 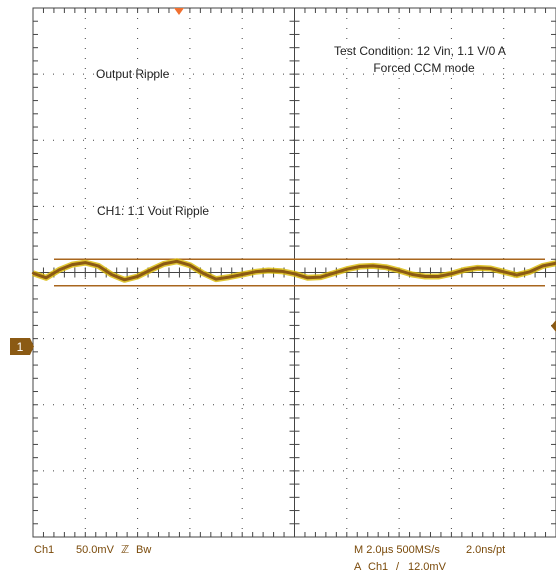 What do you see at coordinates (153, 211) in the screenshot?
I see `channel-note: CH1: 1.1 Vout Ripple` at bounding box center [153, 211].